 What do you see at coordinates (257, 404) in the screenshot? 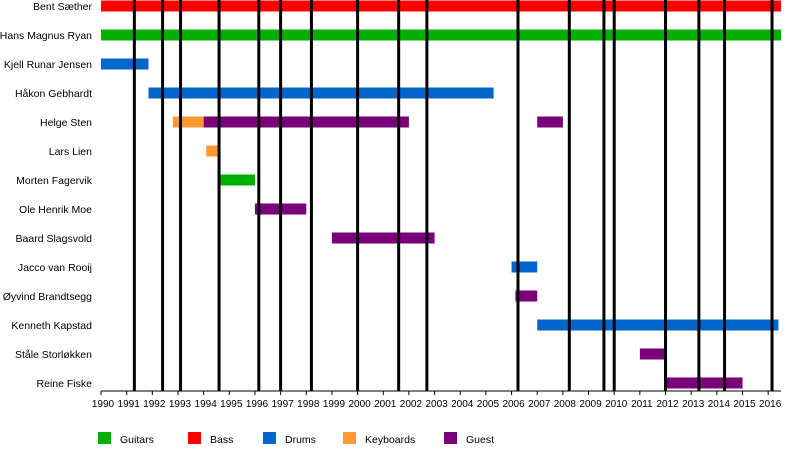
I see `x-tick-label: 1996` at bounding box center [257, 404].